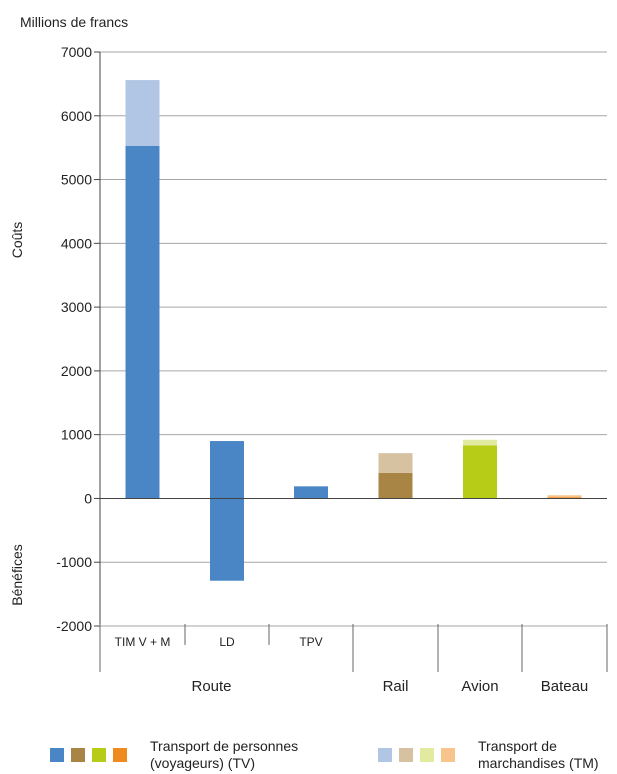 This screenshot has width=617, height=774. I want to click on category-label: LD, so click(227, 642).